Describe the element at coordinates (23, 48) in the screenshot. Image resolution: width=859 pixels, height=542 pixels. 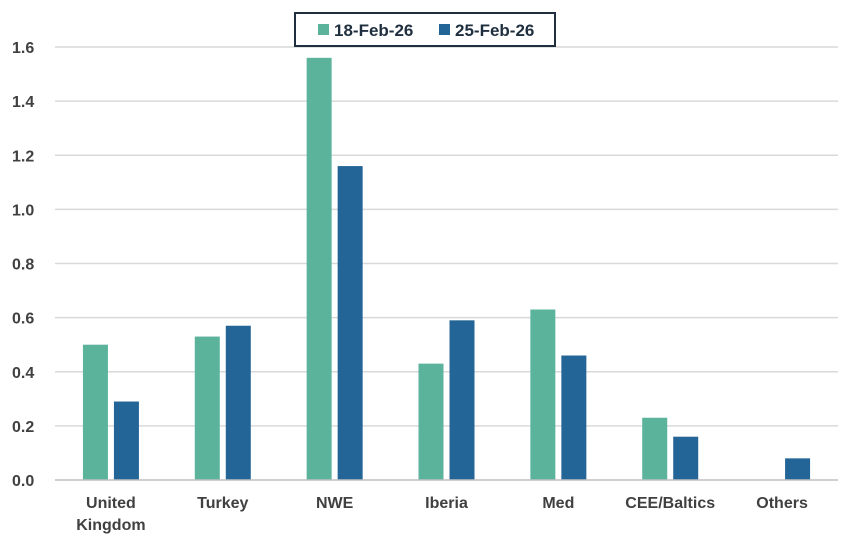
I see `y-tick-label: 1.6` at that location.